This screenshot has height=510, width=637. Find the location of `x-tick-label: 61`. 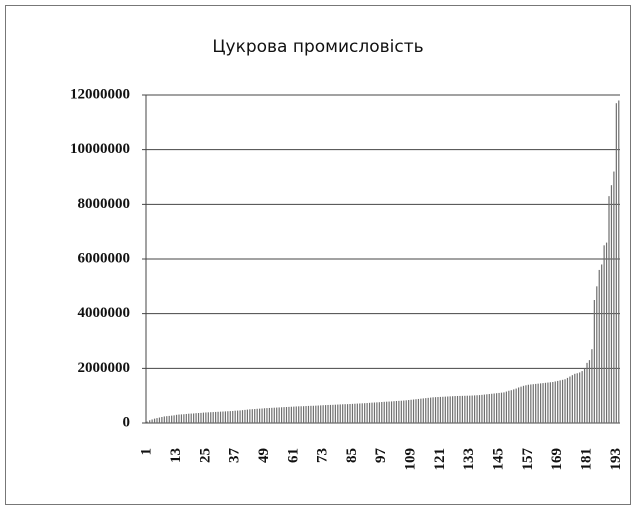

x-tick-label: 61 is located at coordinates (293, 455).